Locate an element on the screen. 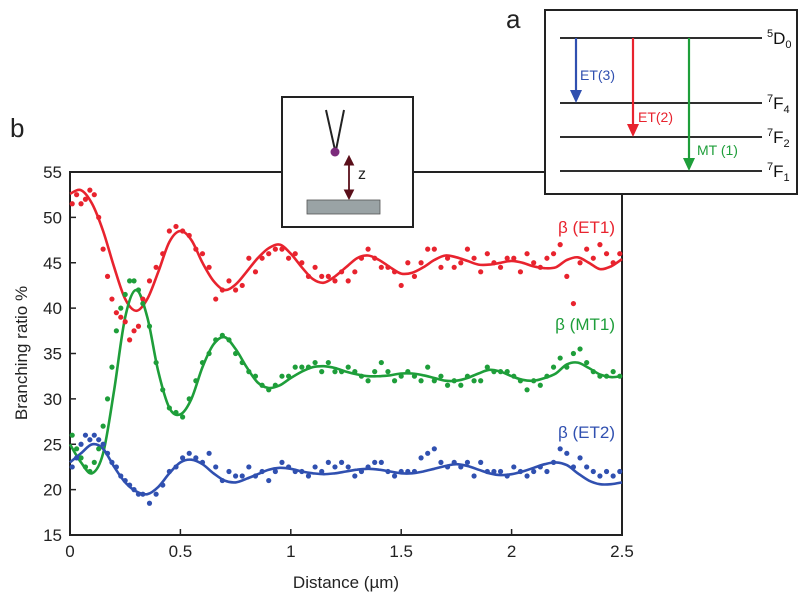  tip-inset: z is located at coordinates (347, 162).